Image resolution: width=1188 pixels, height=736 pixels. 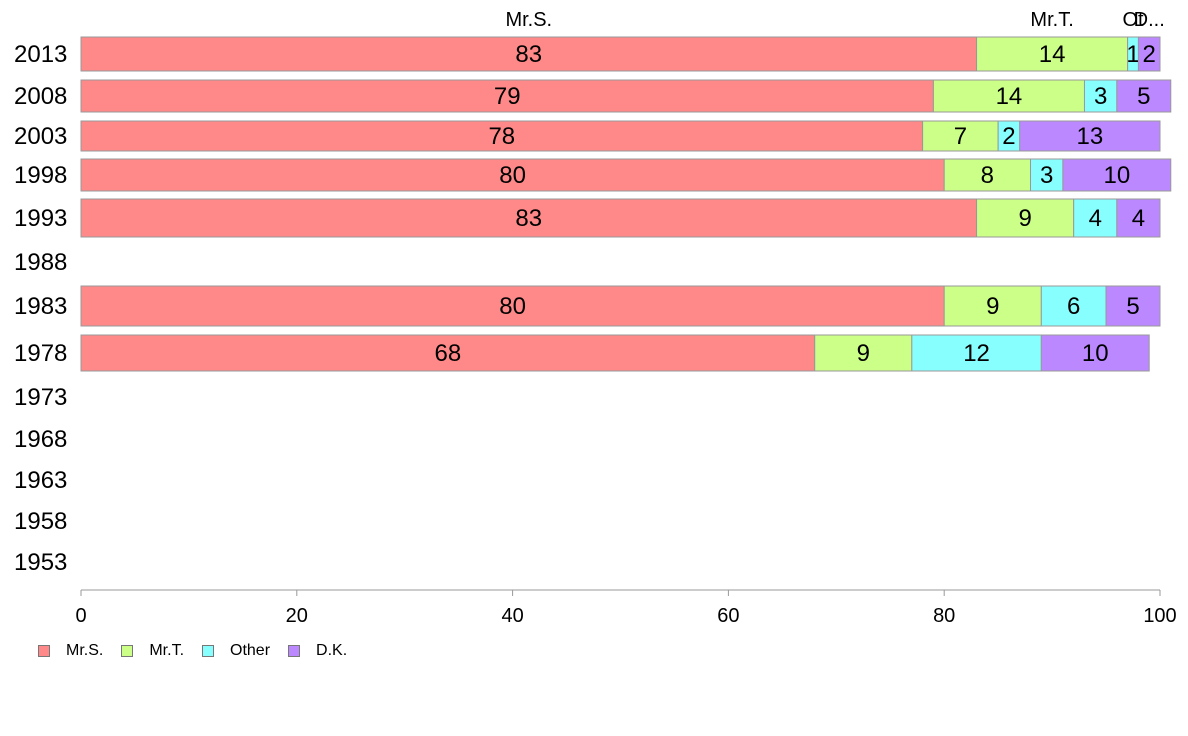 What do you see at coordinates (1133, 20) in the screenshot?
I see `top-series-label: Ot` at bounding box center [1133, 20].